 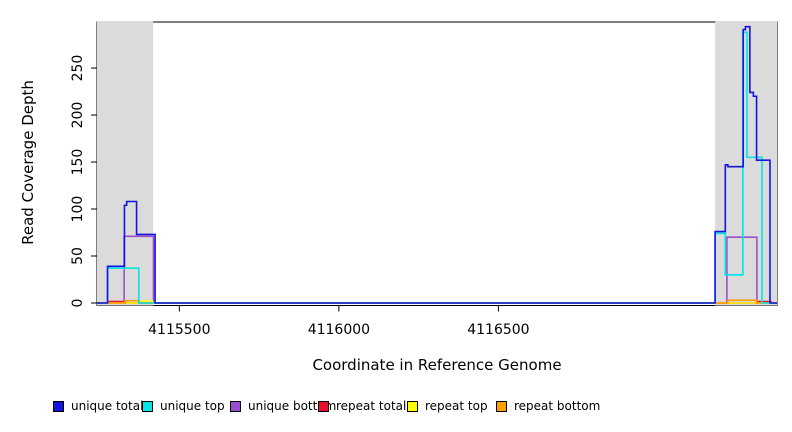 What do you see at coordinates (78, 209) in the screenshot?
I see `y-tick-label: 100` at bounding box center [78, 209].